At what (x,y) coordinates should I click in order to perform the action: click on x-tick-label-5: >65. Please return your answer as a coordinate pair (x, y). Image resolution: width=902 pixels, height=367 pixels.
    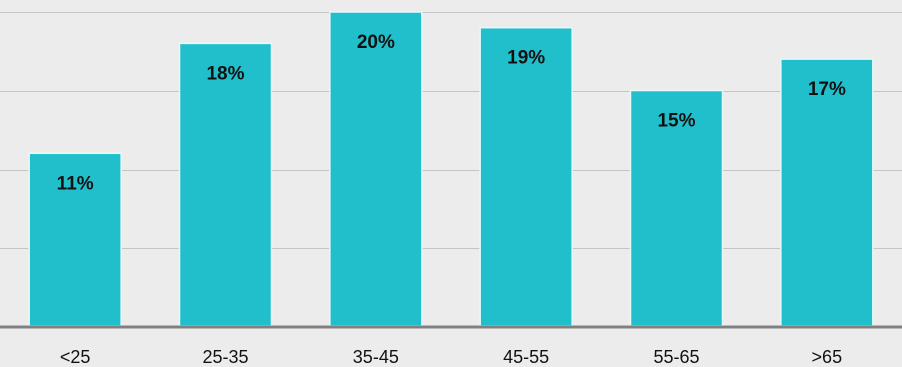
    Looking at the image, I should click on (827, 357).